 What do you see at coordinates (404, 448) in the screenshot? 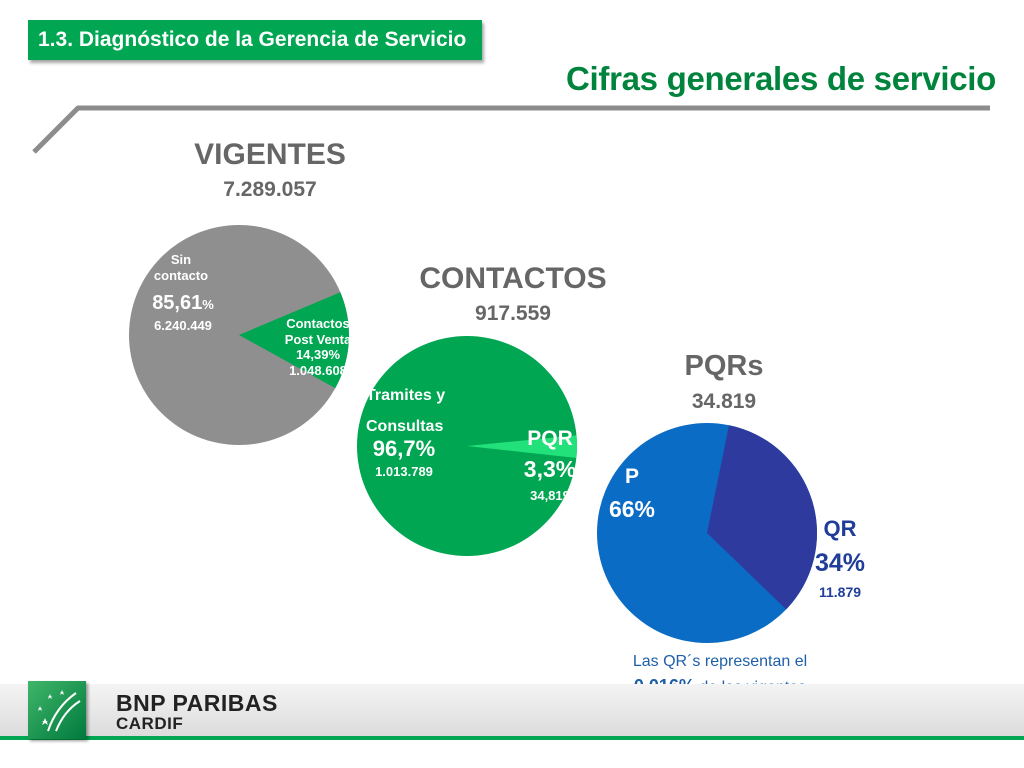
I see `tramites-pct: 96,7%` at bounding box center [404, 448].